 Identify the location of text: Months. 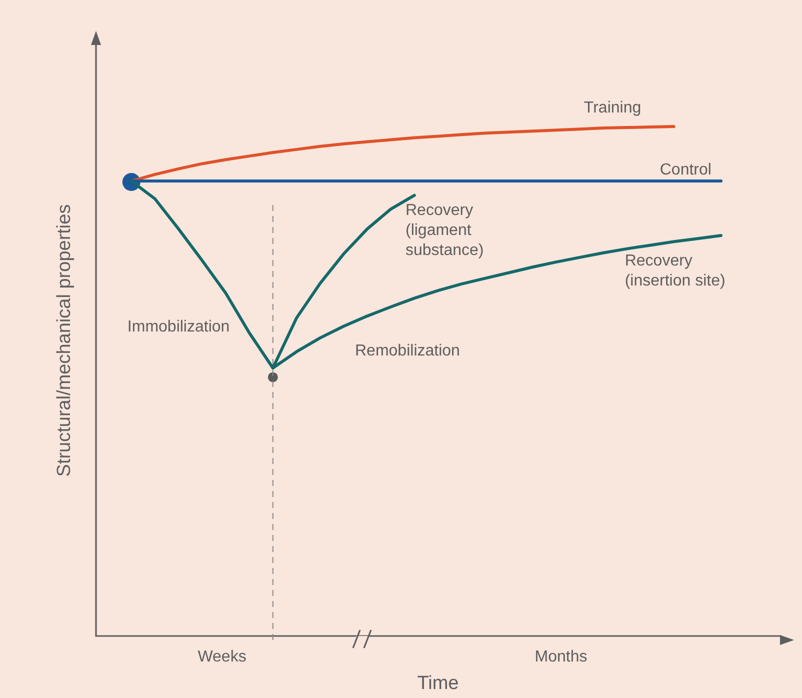
(561, 657).